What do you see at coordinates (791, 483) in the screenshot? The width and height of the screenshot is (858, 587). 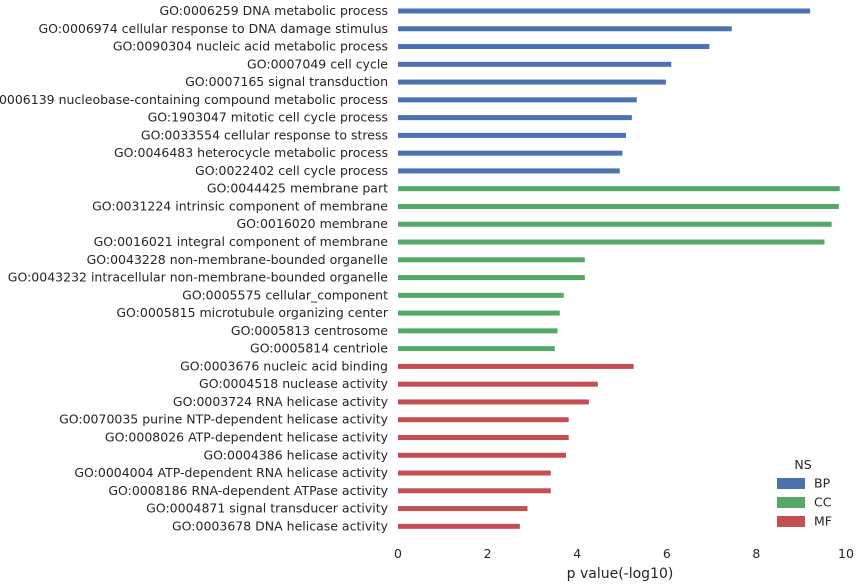 I see `legend-swatch-bp` at bounding box center [791, 483].